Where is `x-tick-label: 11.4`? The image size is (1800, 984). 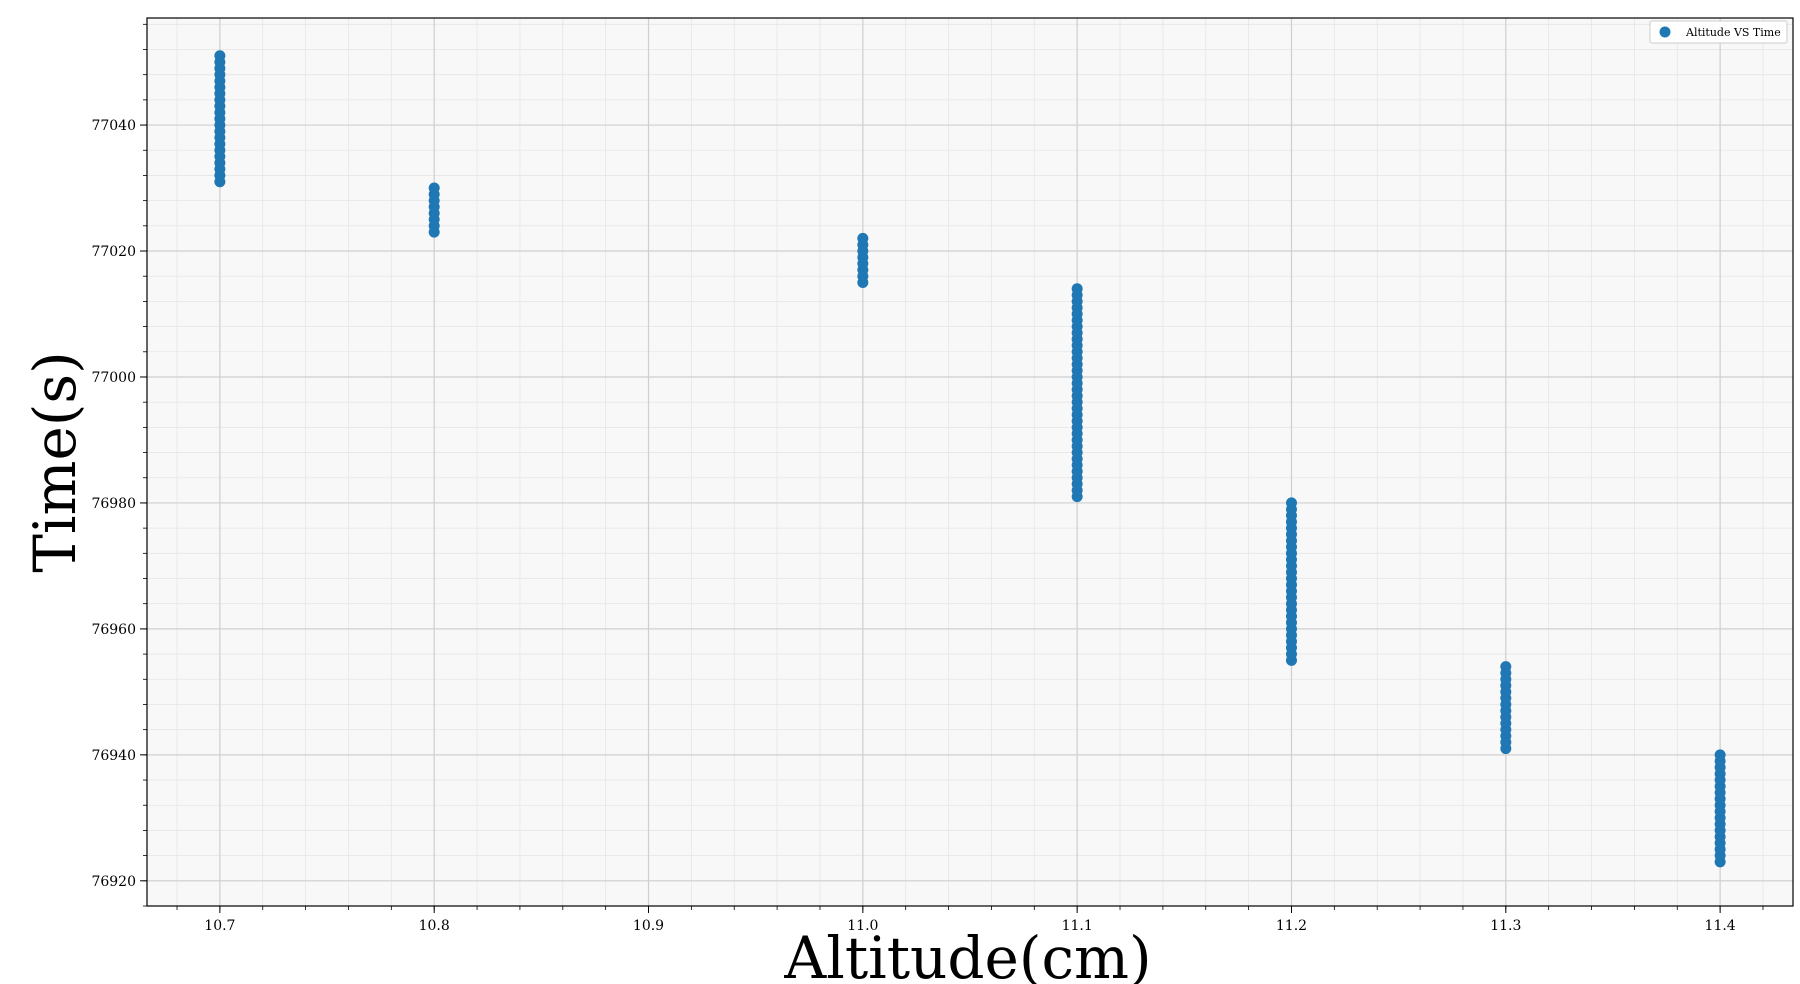
x-tick-label: 11.4 is located at coordinates (1720, 926).